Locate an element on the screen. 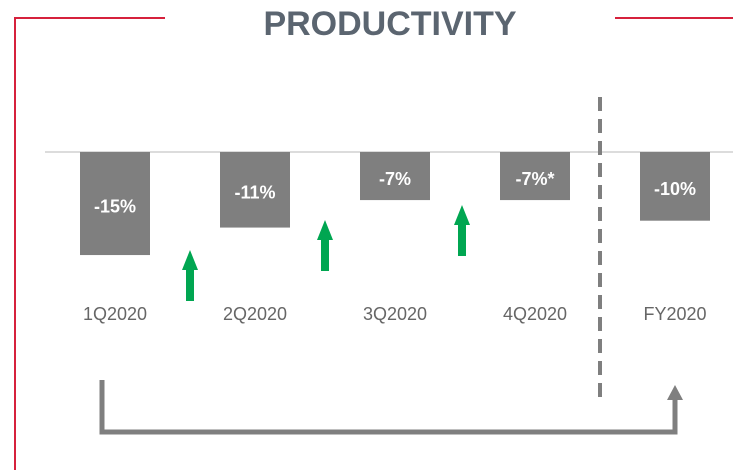  value-label: -15% is located at coordinates (115, 206).